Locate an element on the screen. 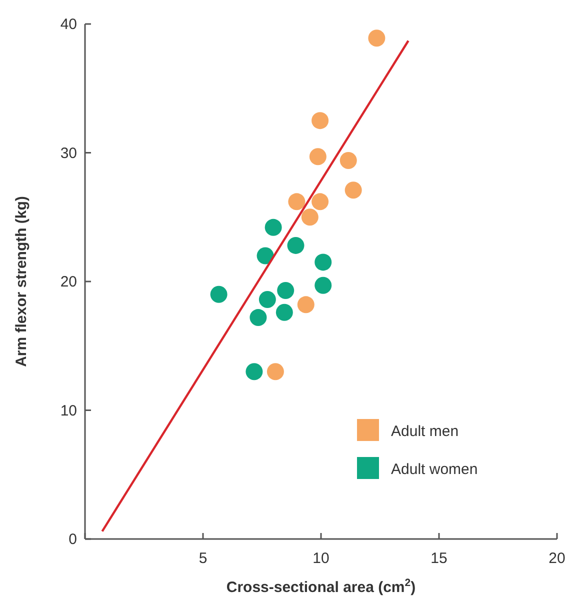 This screenshot has width=569, height=602. y-tick-label: 30 is located at coordinates (68, 153).